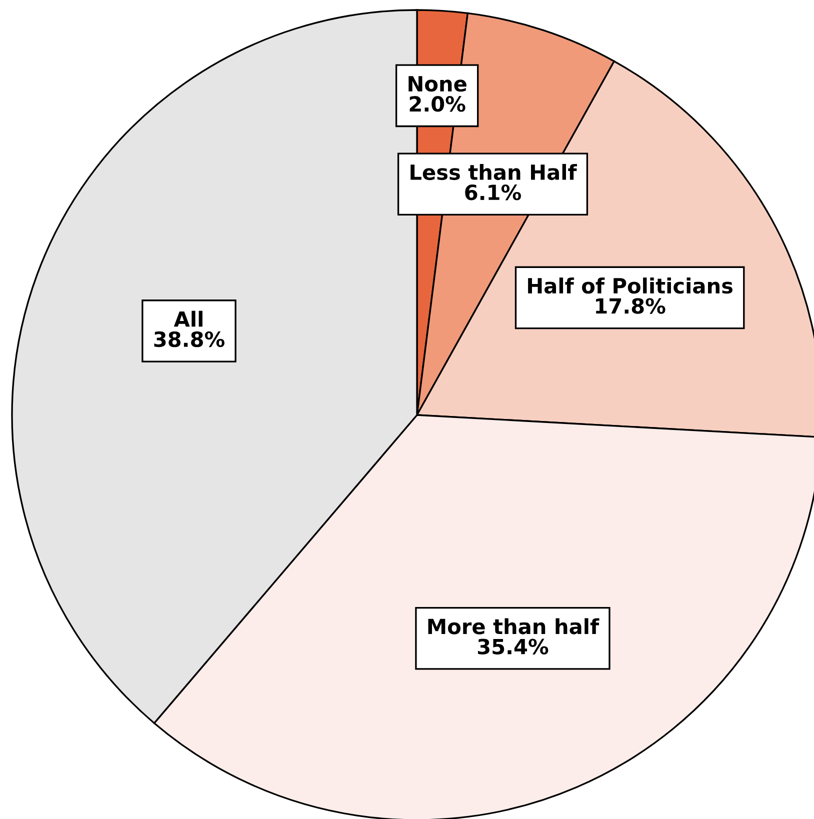  What do you see at coordinates (188, 318) in the screenshot?
I see `slice-label: All` at bounding box center [188, 318].